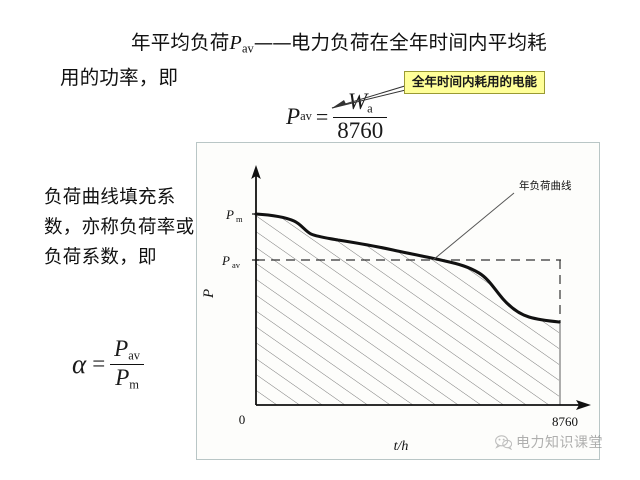 The height and width of the screenshot is (480, 640). I want to click on definition-variable-subscript: av, so click(247, 48).